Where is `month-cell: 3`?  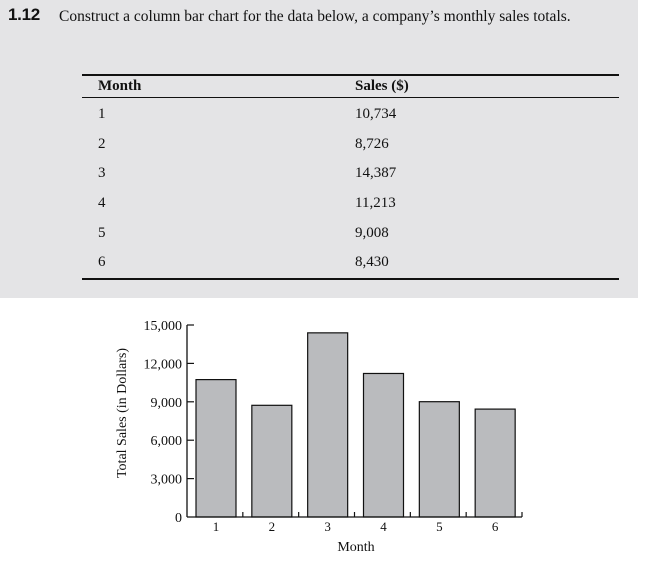
month-cell: 3 is located at coordinates (102, 173).